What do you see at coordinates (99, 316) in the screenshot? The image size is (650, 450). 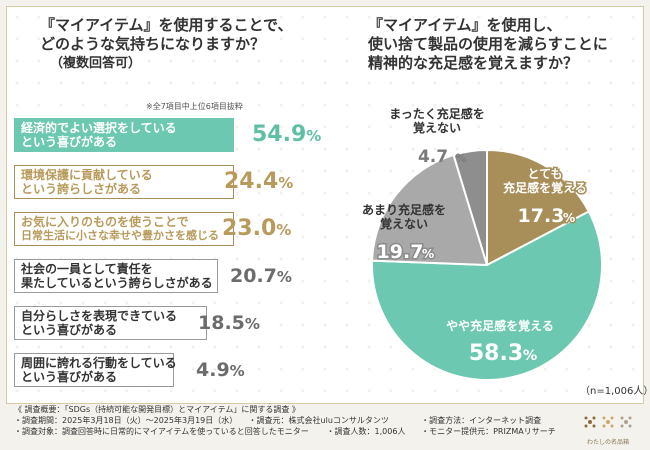 I see `bar-label-line: 自分らしさを表現できている` at bounding box center [99, 316].